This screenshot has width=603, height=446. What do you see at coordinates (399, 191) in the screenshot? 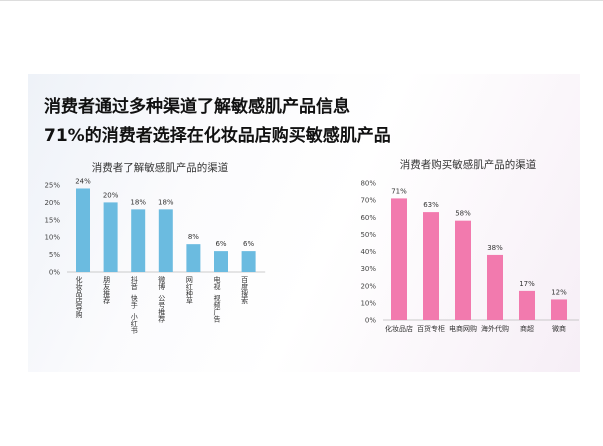
I see `data-label: 71%` at bounding box center [399, 191].